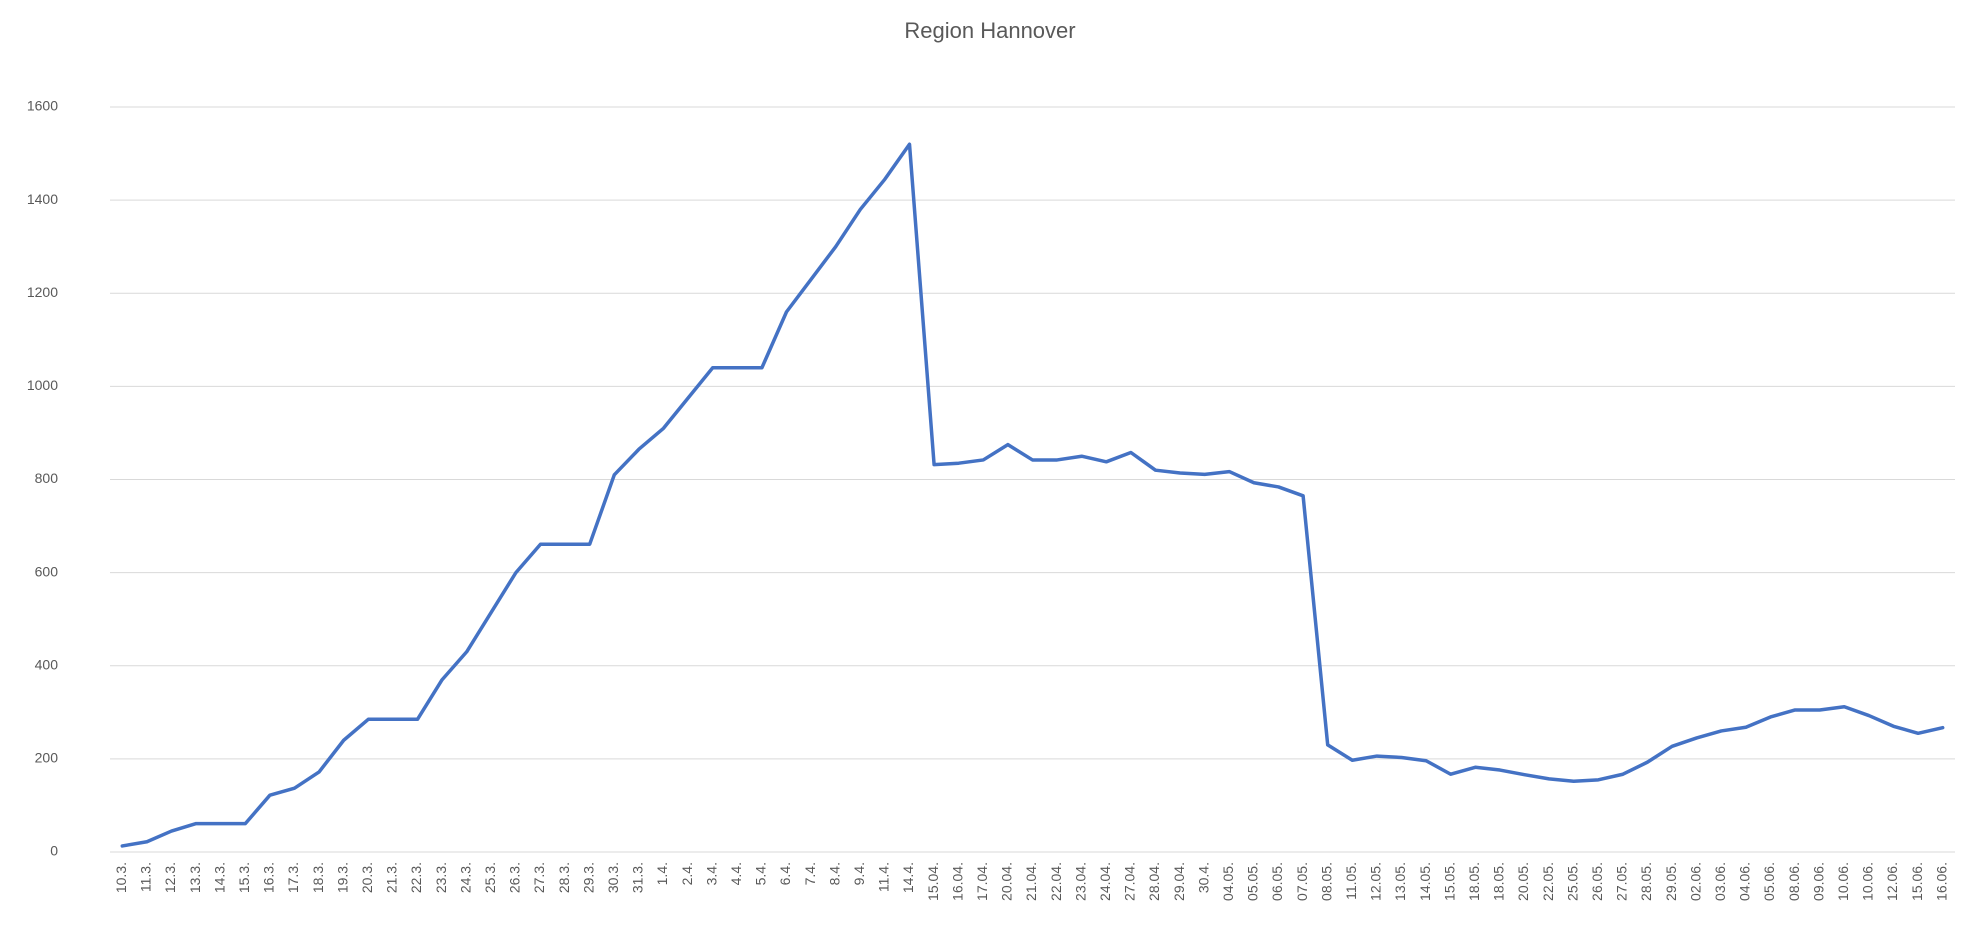  Describe the element at coordinates (834, 873) in the screenshot. I see `x-tick-label: 8.4.` at that location.